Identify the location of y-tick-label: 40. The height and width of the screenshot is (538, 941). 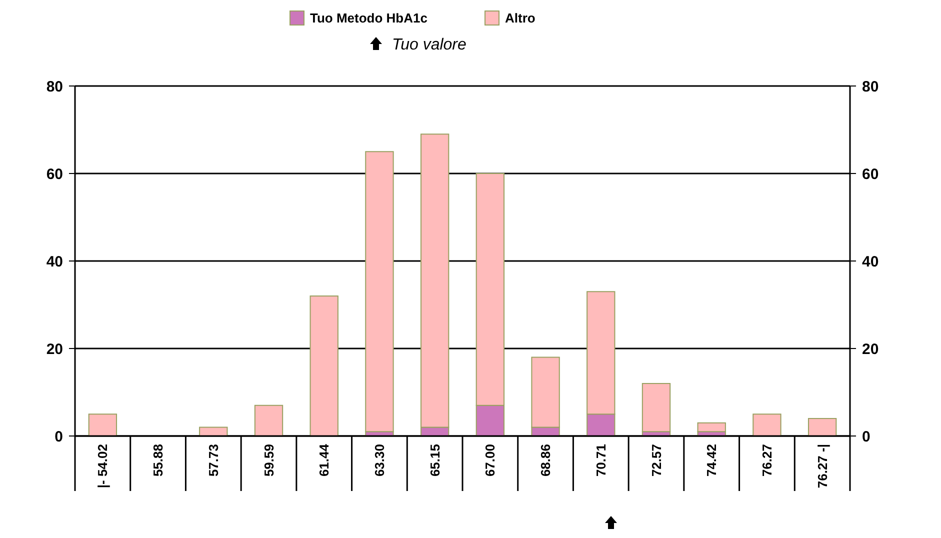
(54, 261).